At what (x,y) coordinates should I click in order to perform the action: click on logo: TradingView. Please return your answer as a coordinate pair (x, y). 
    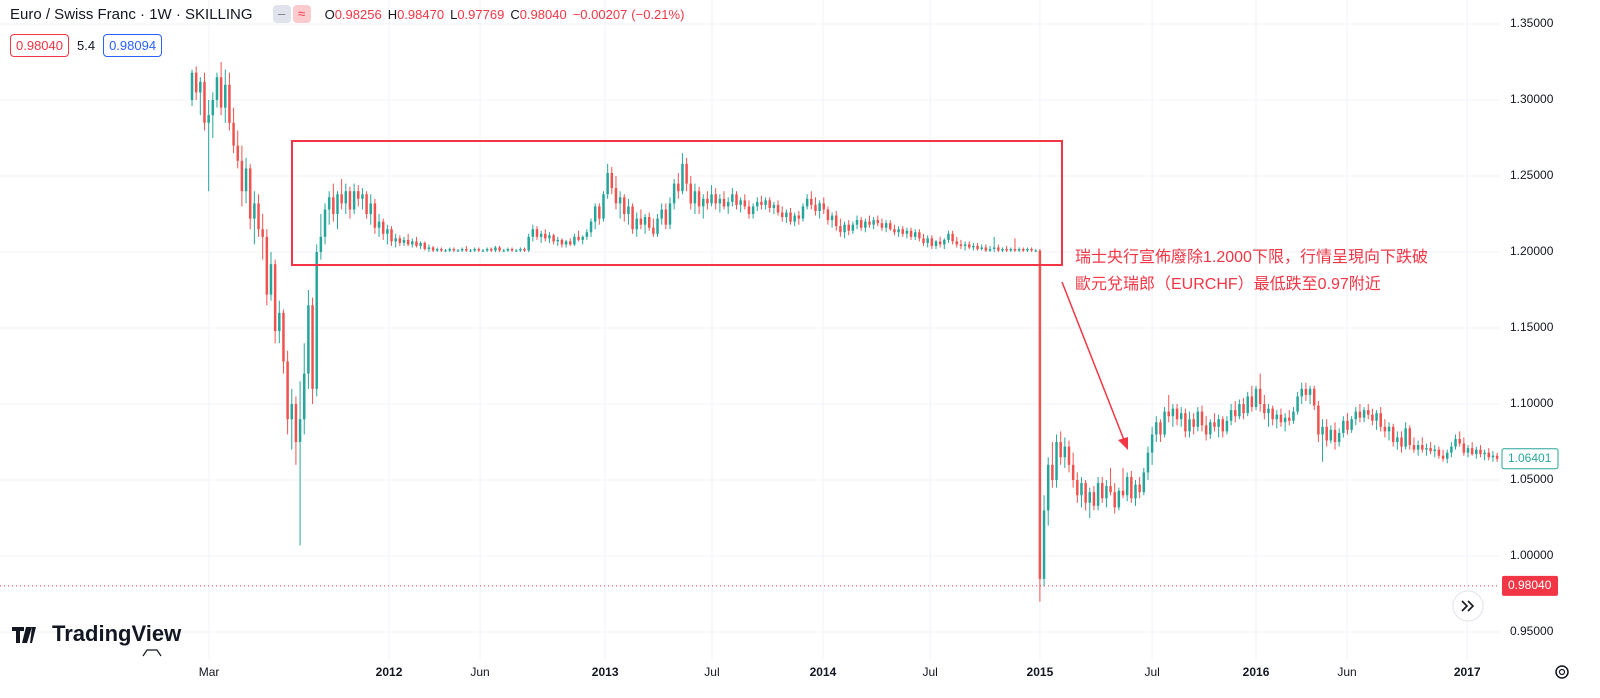
    Looking at the image, I should click on (97, 639).